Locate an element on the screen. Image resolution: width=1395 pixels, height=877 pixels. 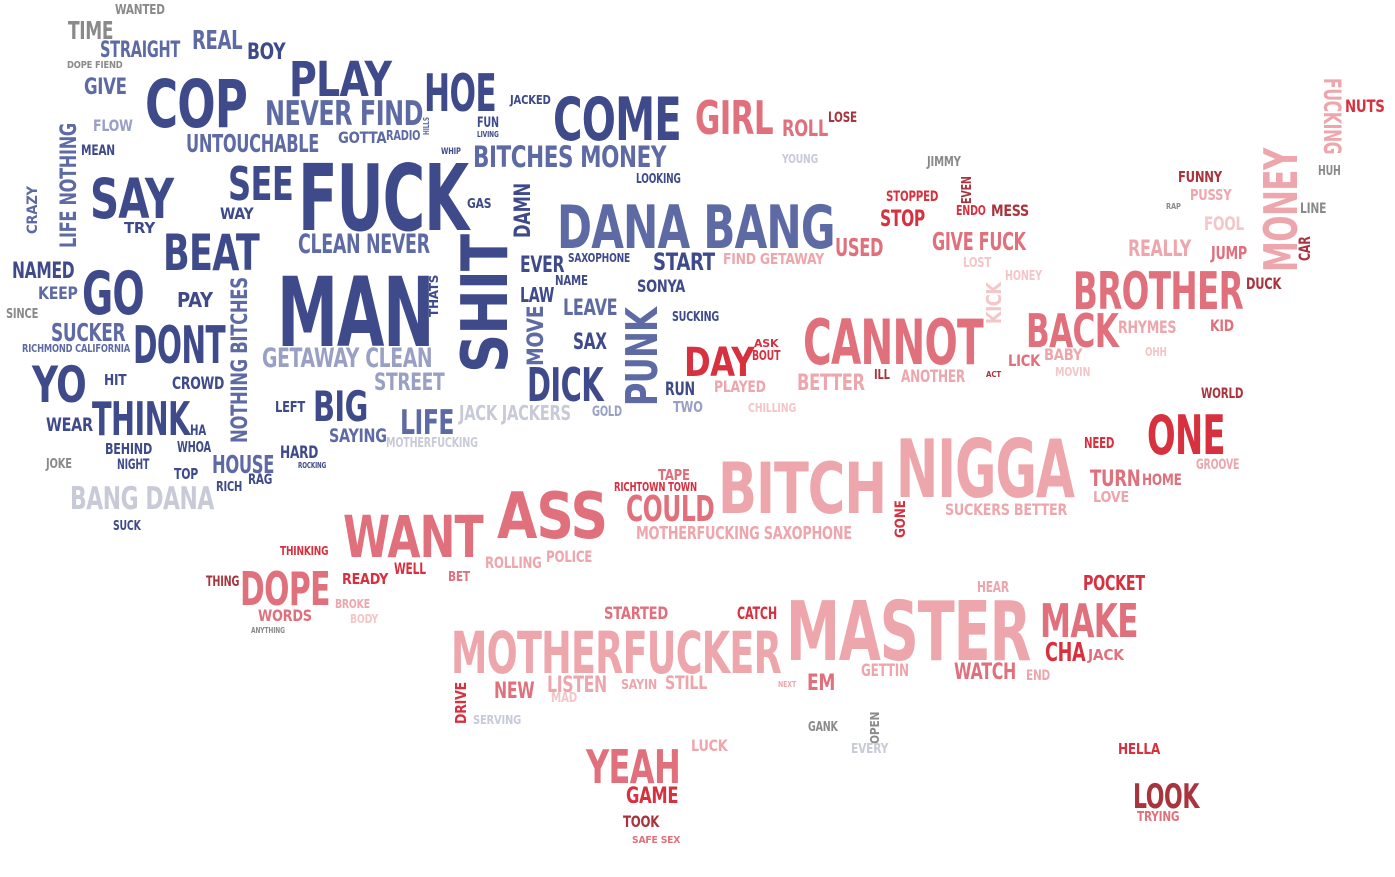
word-try: TRY is located at coordinates (139, 228).